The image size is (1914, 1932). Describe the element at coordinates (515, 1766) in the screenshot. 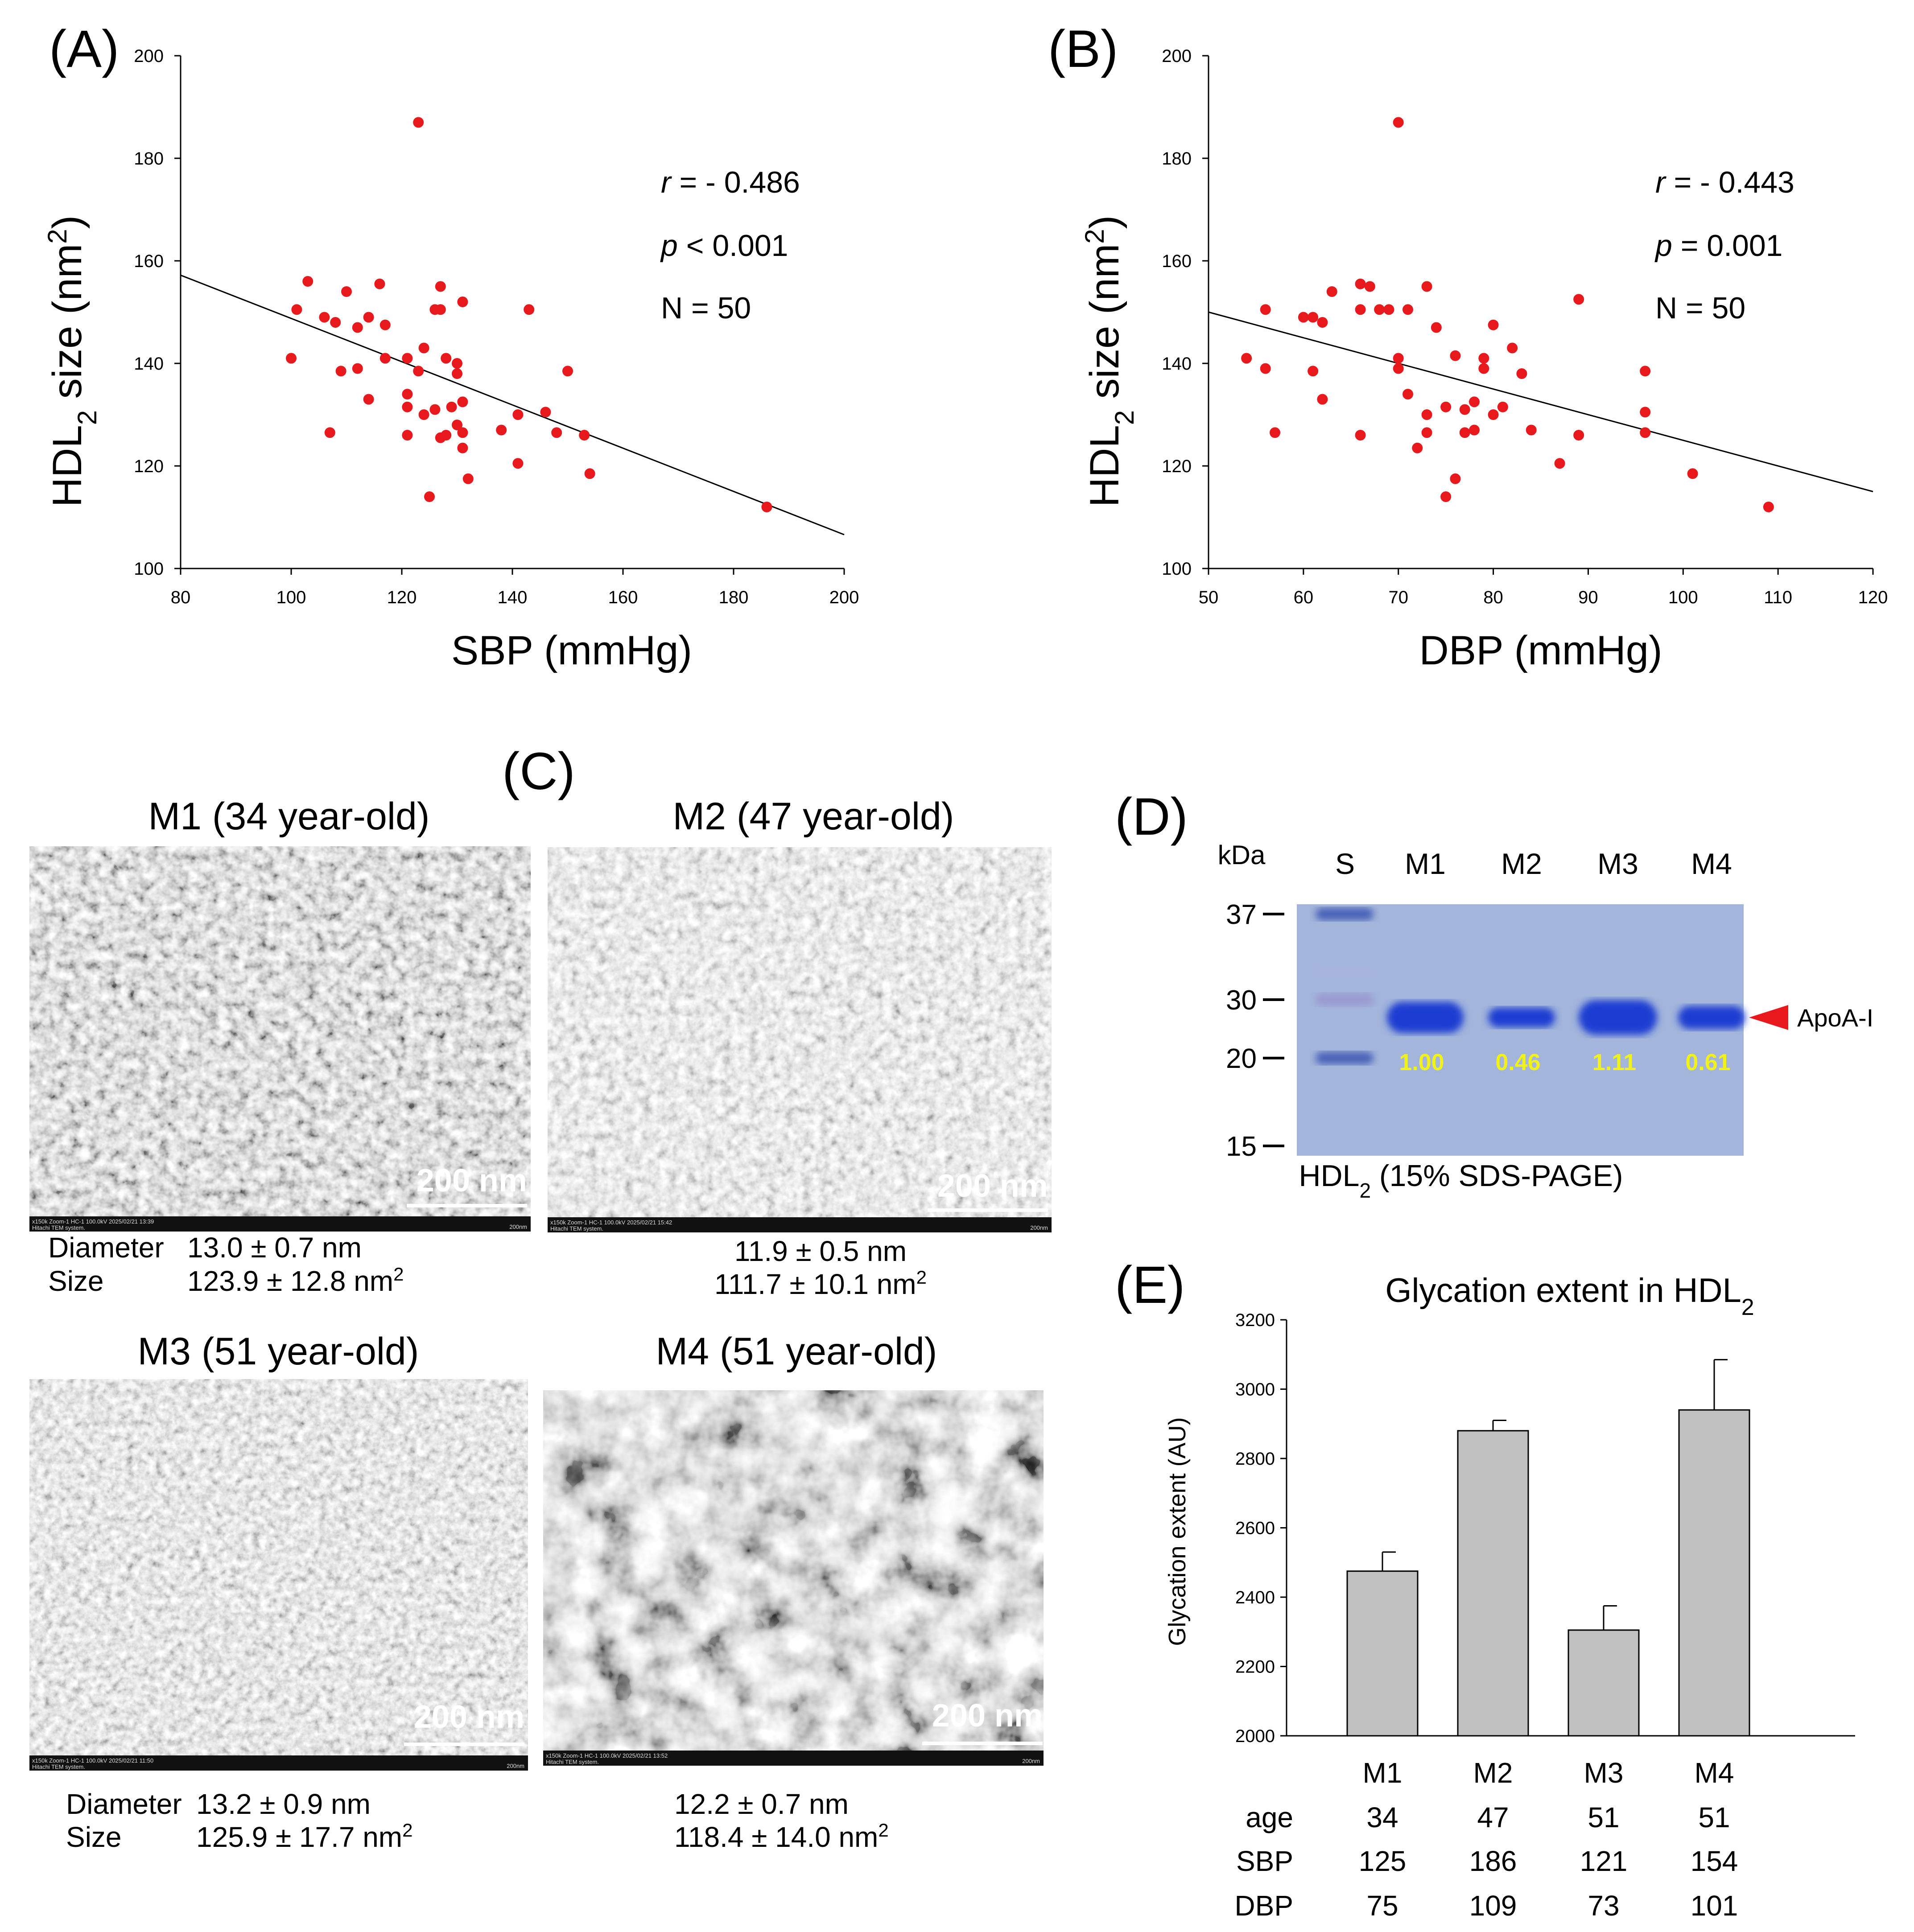

I see `tem-footer-scale-m3: 200nm` at that location.